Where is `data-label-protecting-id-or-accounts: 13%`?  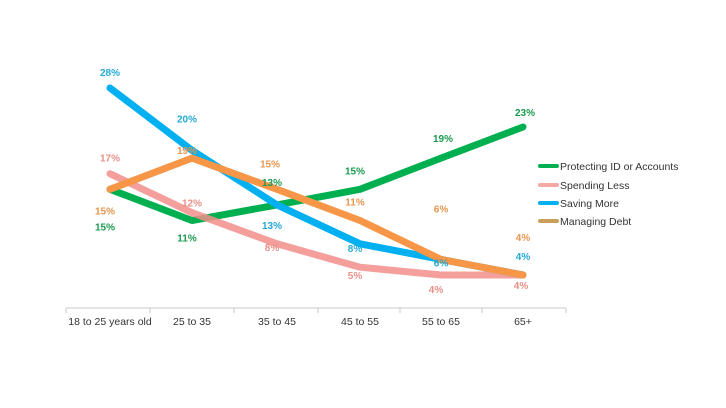 data-label-protecting-id-or-accounts: 13% is located at coordinates (272, 183).